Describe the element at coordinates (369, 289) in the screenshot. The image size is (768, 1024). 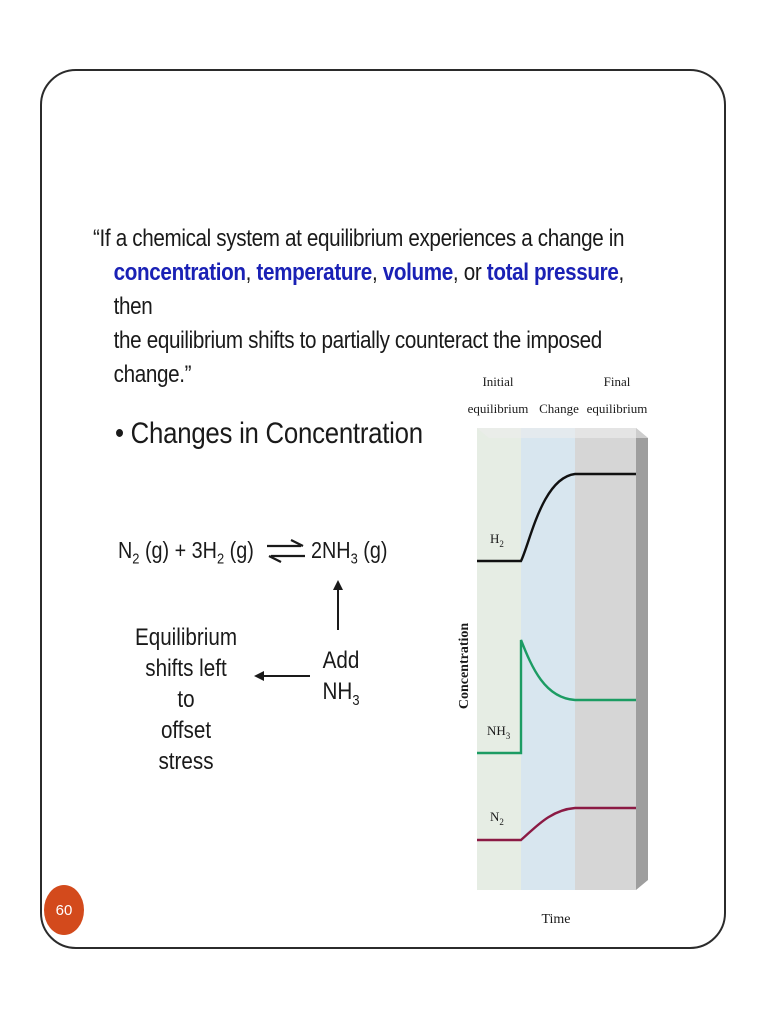
I see `quote-line-2-tail: , then` at that location.